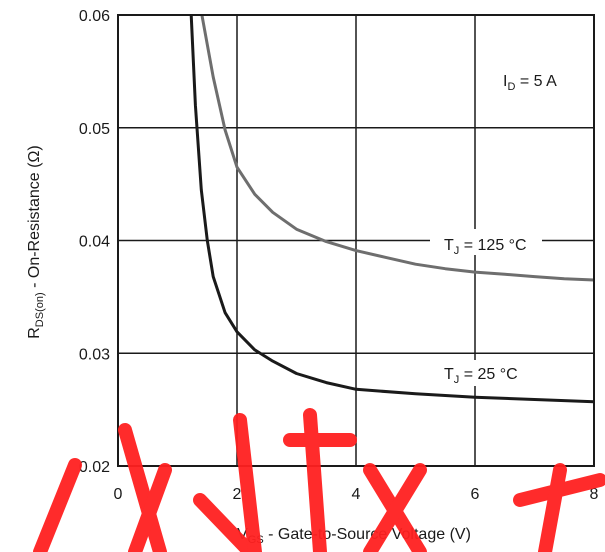 This screenshot has height=552, width=605. I want to click on condition-label: ID = 5 A, so click(530, 83).